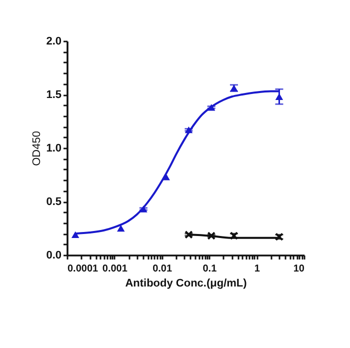  Describe the element at coordinates (299, 269) in the screenshot. I see `x-tick-label: 10` at that location.